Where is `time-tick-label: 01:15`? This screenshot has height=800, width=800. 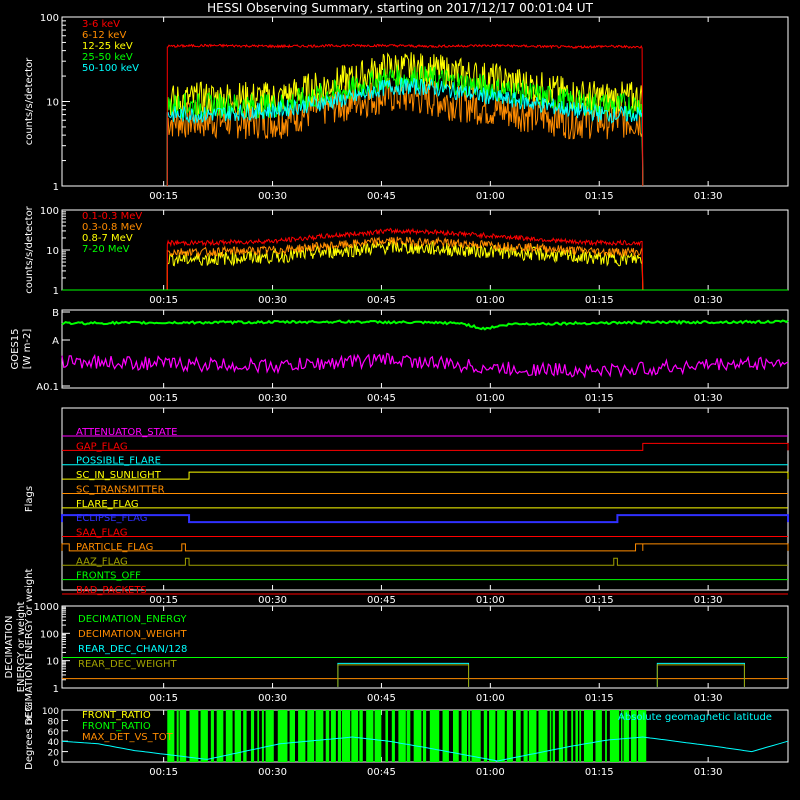
time-tick-label: 01:15 is located at coordinates (599, 600).